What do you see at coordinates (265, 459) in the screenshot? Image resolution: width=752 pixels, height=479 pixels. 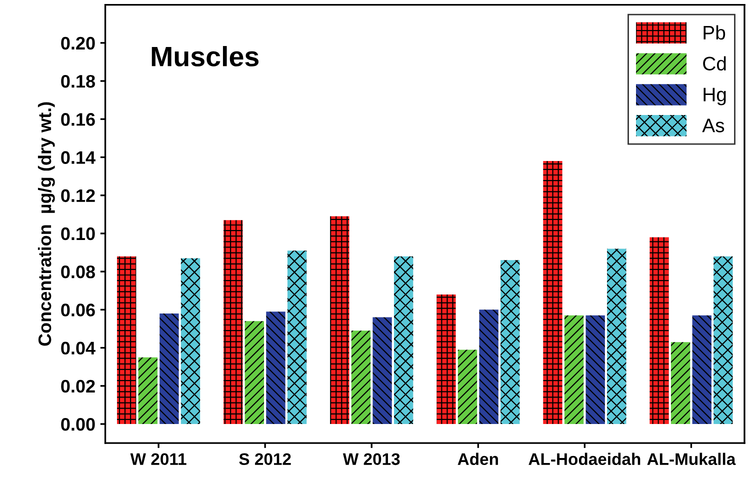 I see `x-tick-label: S 2012` at bounding box center [265, 459].